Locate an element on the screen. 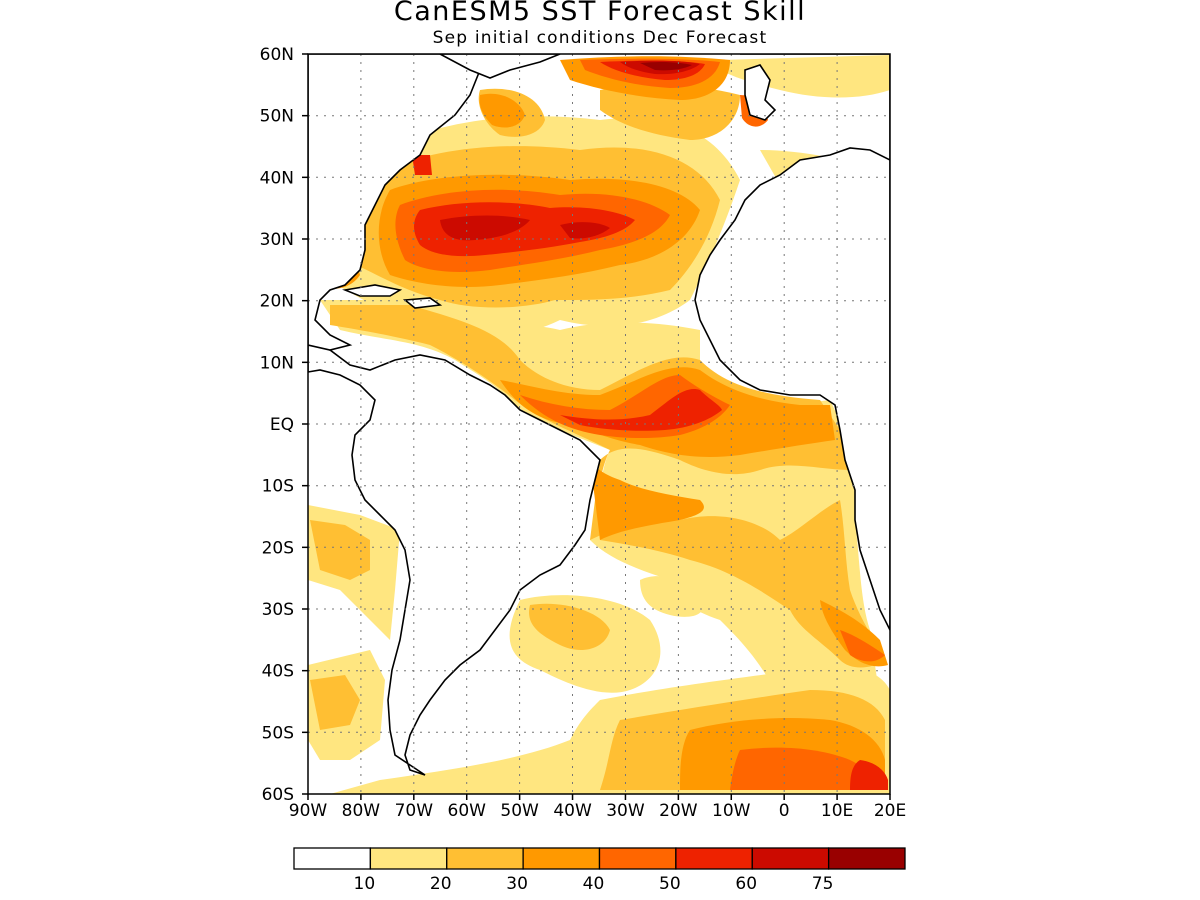 This screenshot has width=1200, height=900. lat-tick-label: 60S is located at coordinates (278, 795).